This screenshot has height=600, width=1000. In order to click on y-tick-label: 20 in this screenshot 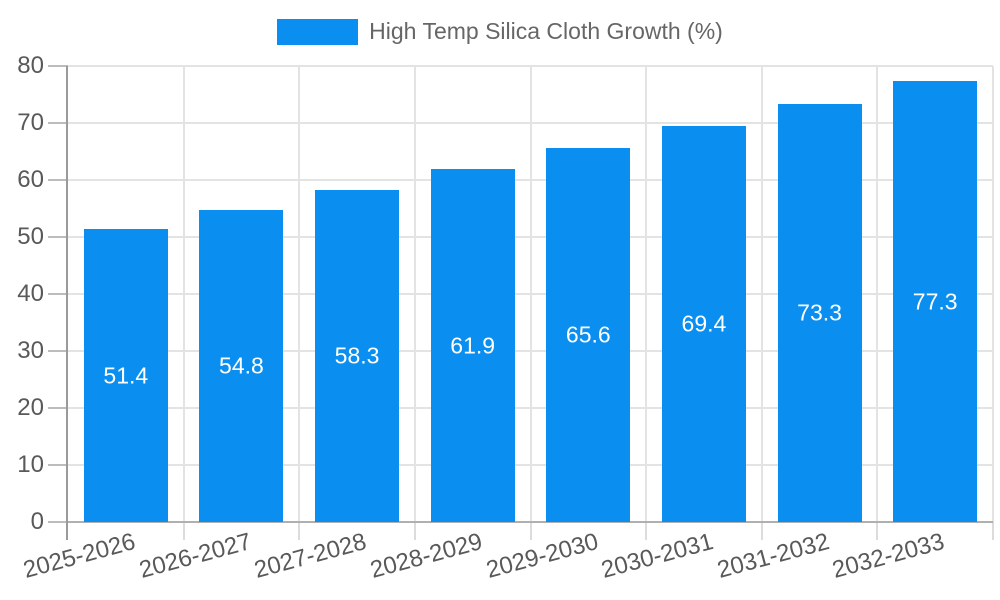, I will do `click(30, 407)`.